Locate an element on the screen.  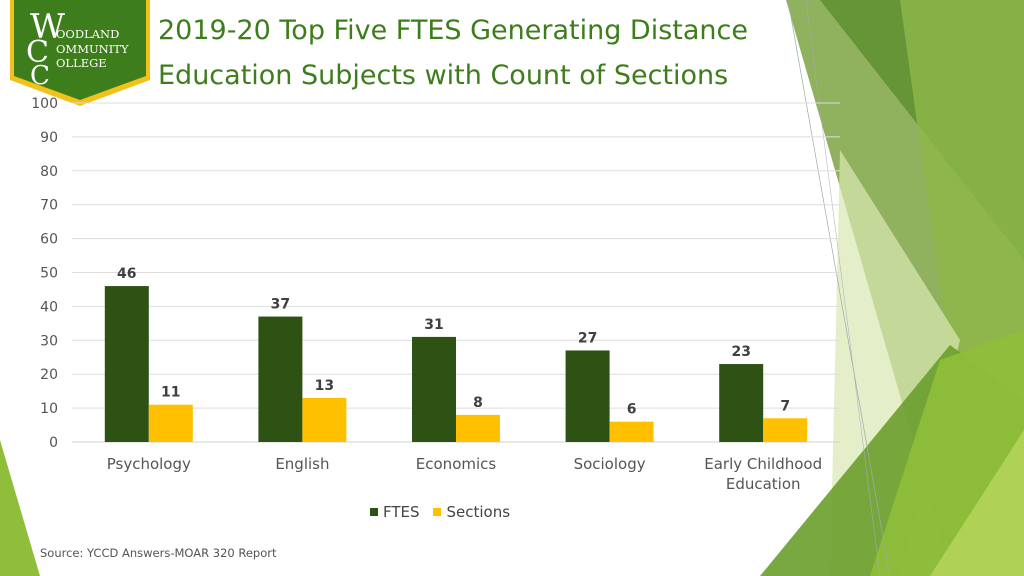
y-tick-label-60: 60 is located at coordinates (49, 240).